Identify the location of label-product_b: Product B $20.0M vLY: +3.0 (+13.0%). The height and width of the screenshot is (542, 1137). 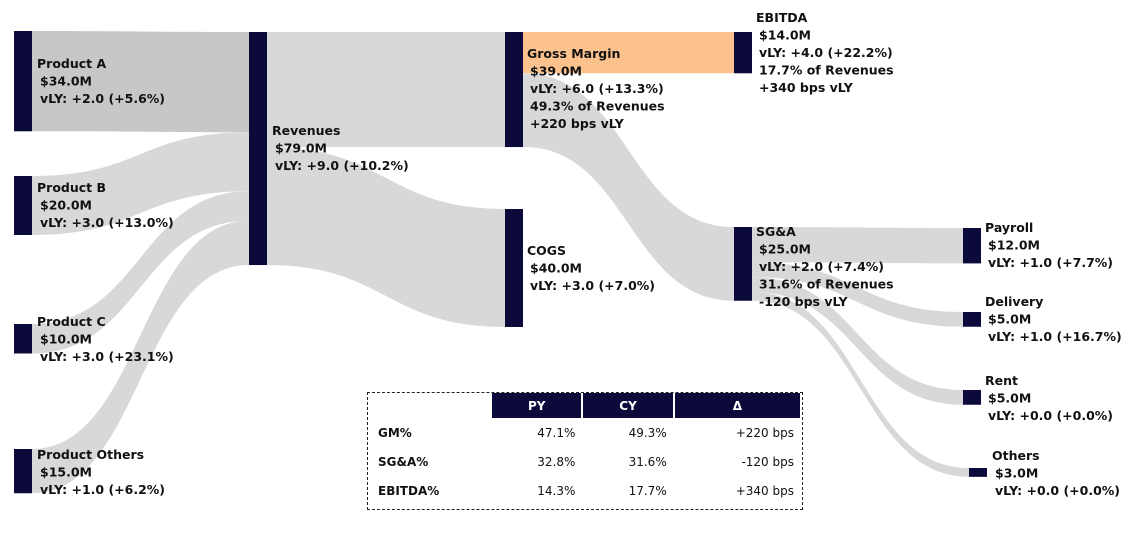
(105, 205).